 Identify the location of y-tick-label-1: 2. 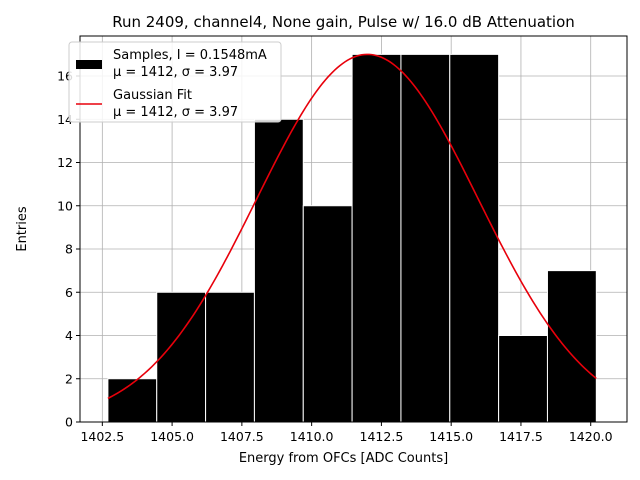
(69, 378).